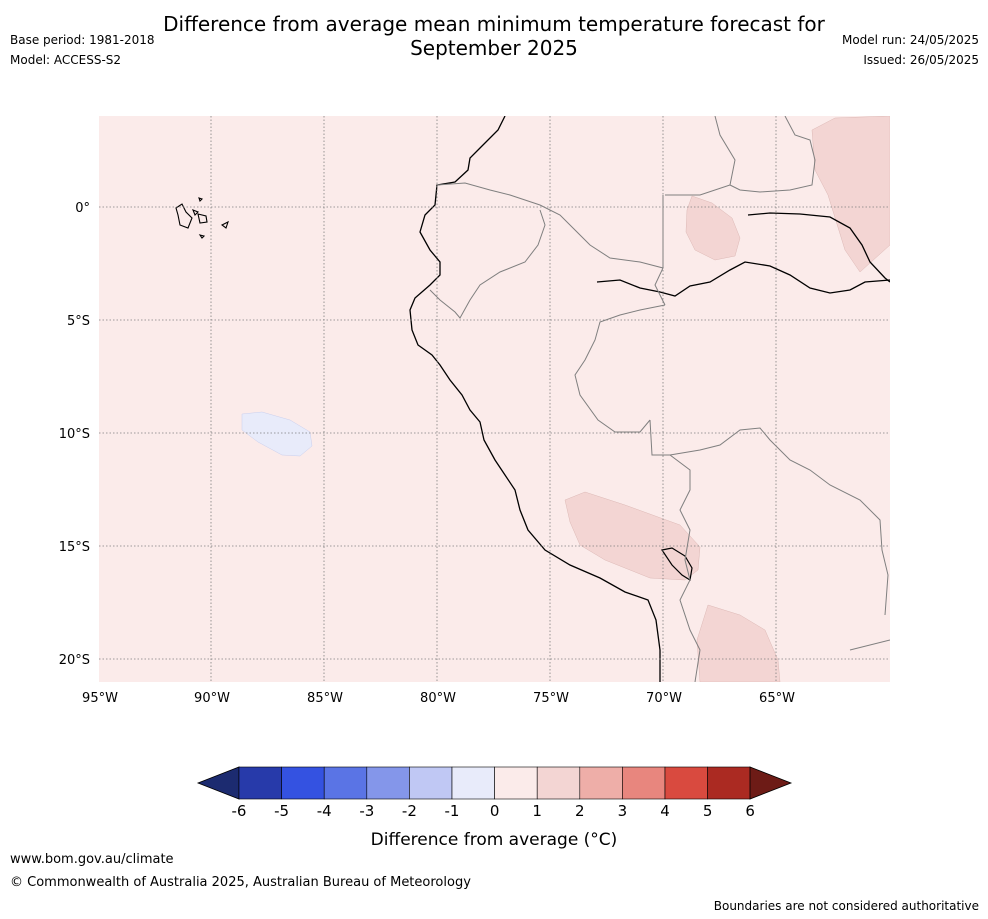 The width and height of the screenshot is (988, 919). What do you see at coordinates (366, 811) in the screenshot?
I see `colorbar-tick-label: -3` at bounding box center [366, 811].